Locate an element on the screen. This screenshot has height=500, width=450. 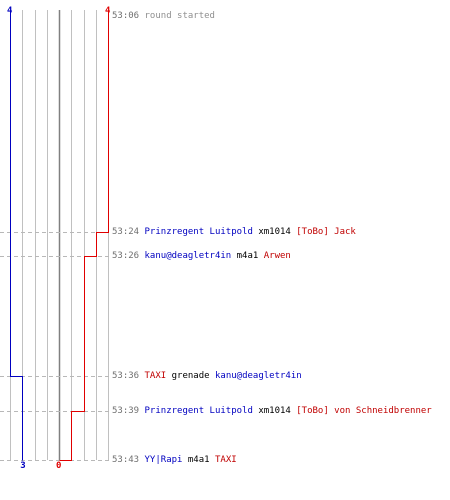
red-start-score: 4 is located at coordinates (108, 11).